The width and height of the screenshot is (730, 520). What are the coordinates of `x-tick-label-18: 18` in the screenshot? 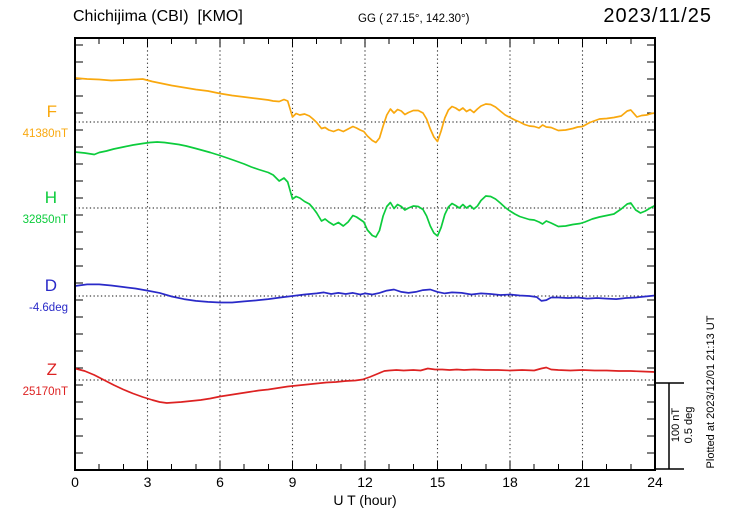 It's located at (510, 482).